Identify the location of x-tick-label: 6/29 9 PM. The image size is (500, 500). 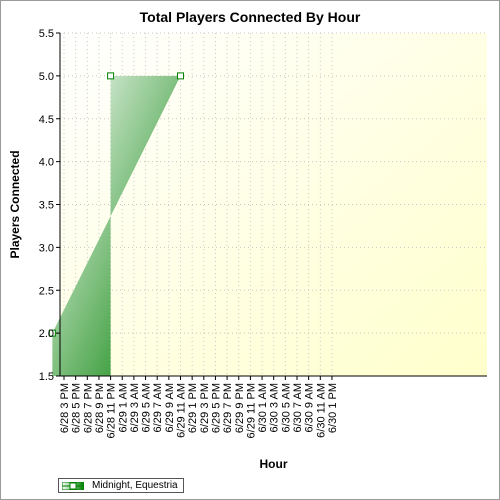
(240, 408).